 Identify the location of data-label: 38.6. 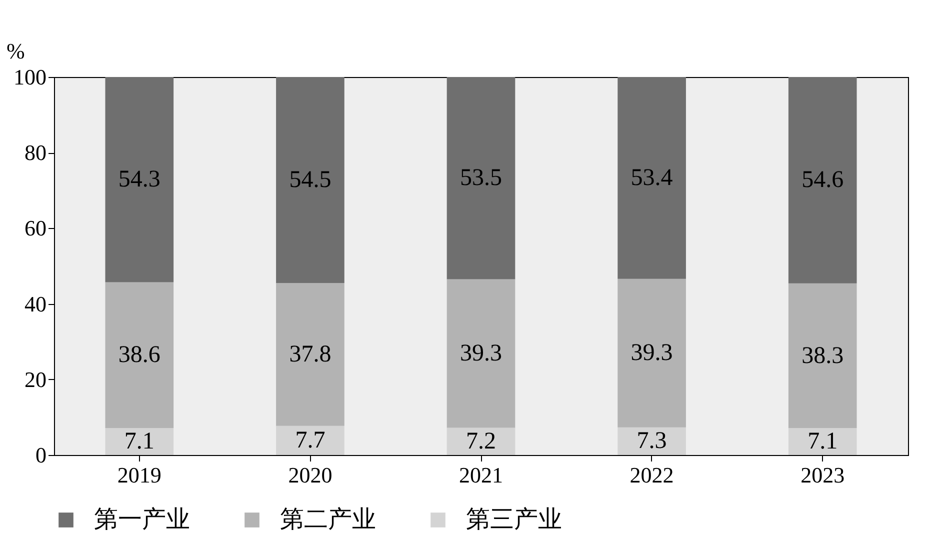
(139, 355).